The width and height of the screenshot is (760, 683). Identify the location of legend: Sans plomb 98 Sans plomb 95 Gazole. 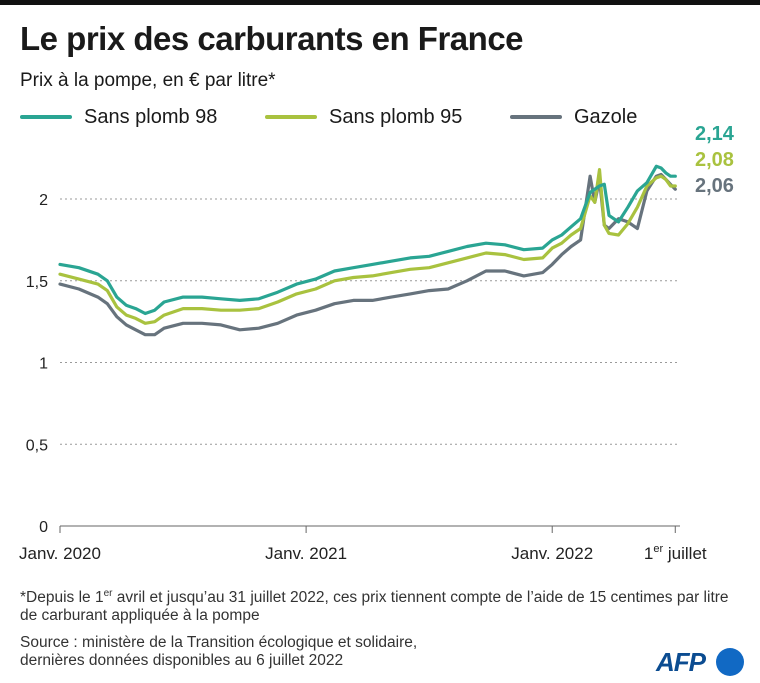
(370, 117).